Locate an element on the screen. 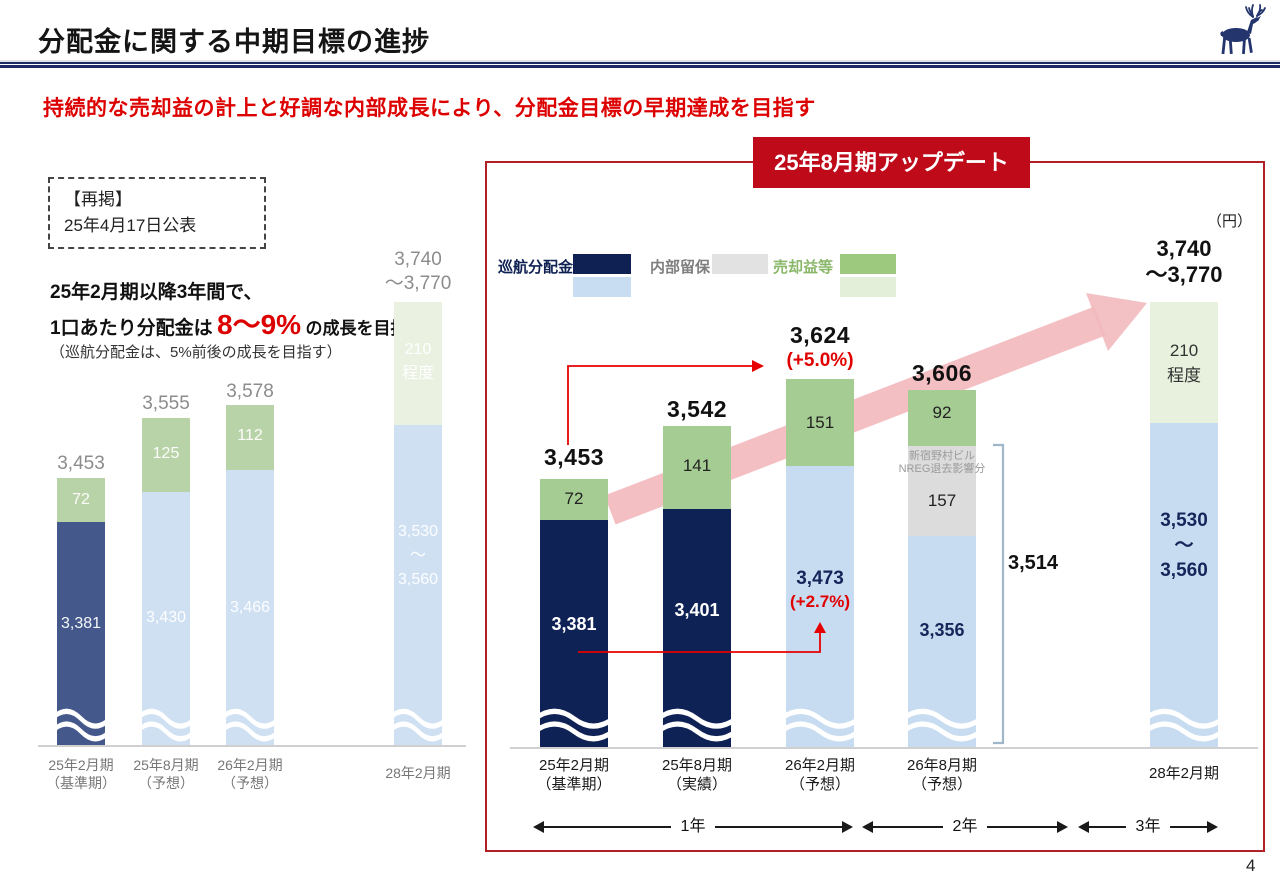  left-bar-category: 26年2月期 （予想） is located at coordinates (250, 774).